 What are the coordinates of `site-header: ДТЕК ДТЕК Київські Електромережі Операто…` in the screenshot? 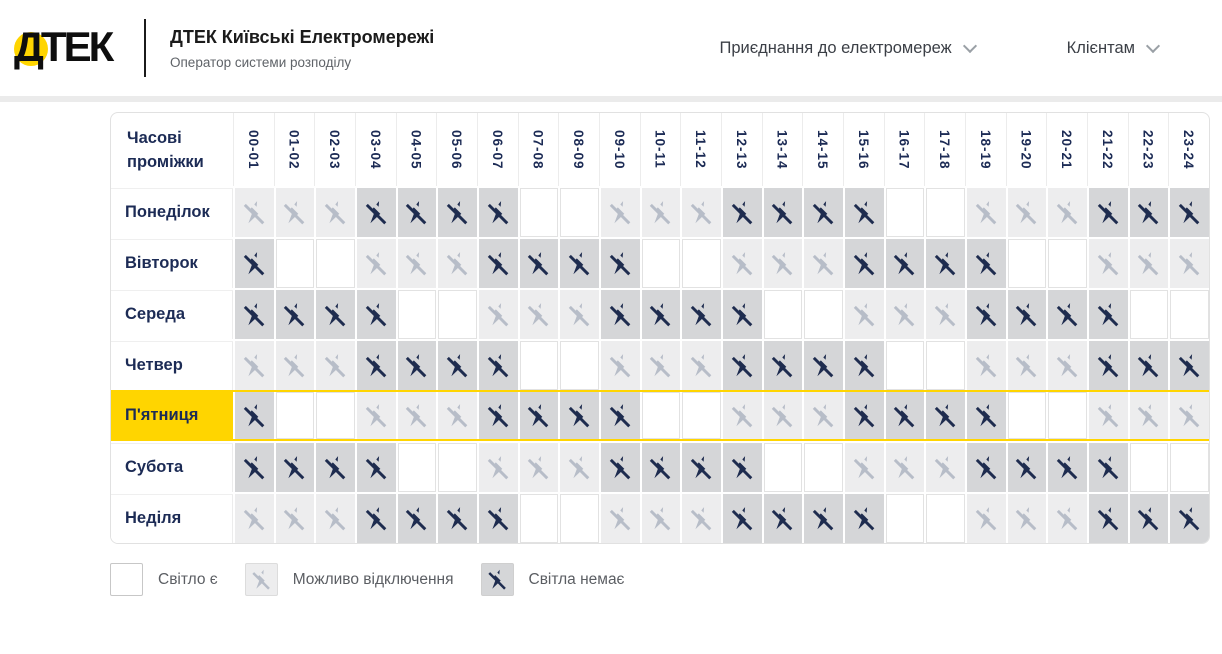 It's located at (611, 48).